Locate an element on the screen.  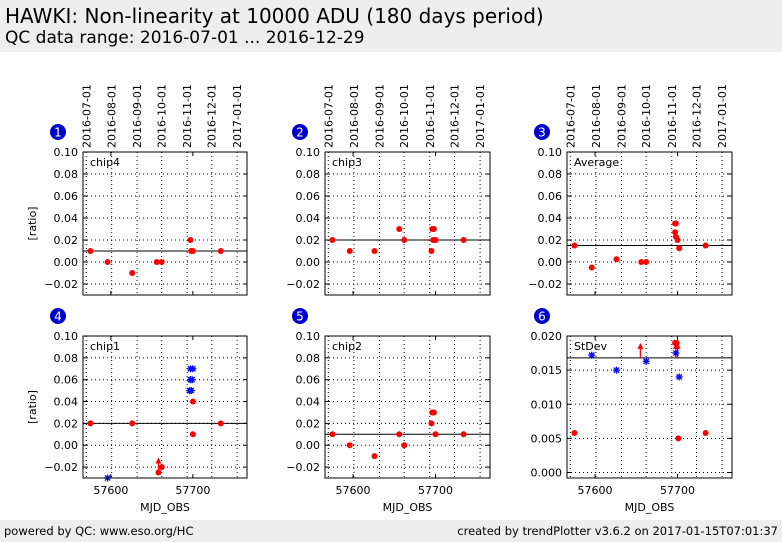
panel-number: 6 is located at coordinates (542, 317).